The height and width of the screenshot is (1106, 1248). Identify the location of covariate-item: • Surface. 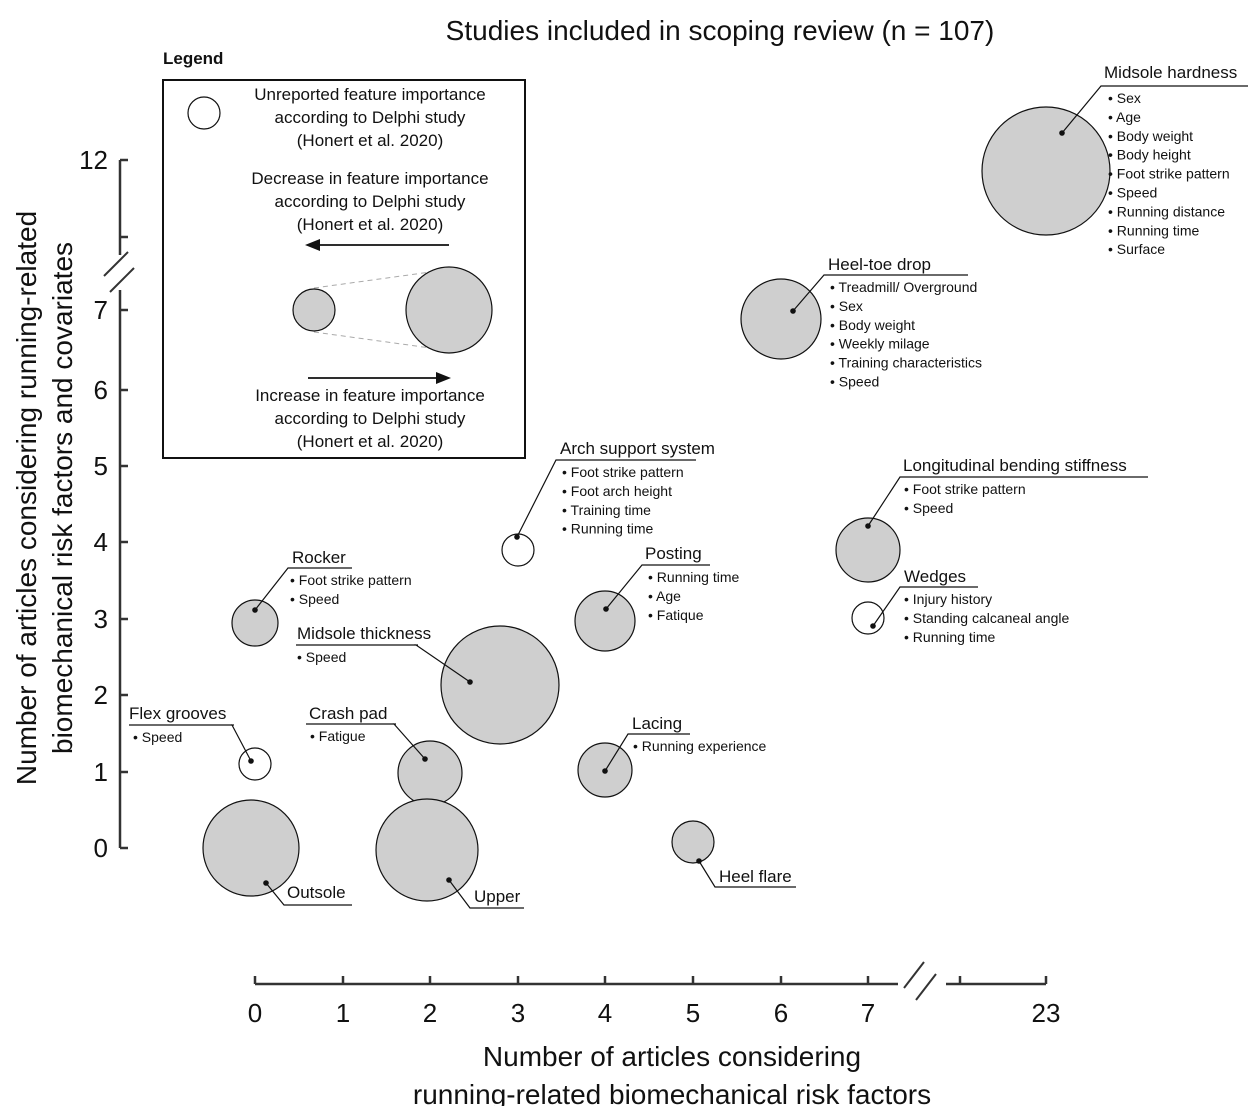
(1136, 249).